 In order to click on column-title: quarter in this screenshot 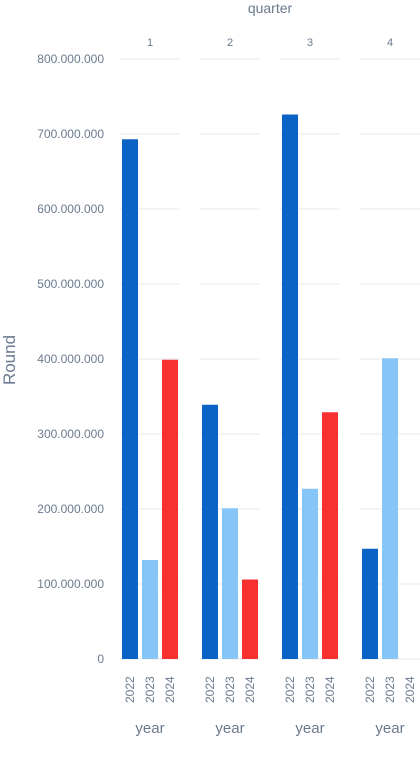, I will do `click(270, 8)`.